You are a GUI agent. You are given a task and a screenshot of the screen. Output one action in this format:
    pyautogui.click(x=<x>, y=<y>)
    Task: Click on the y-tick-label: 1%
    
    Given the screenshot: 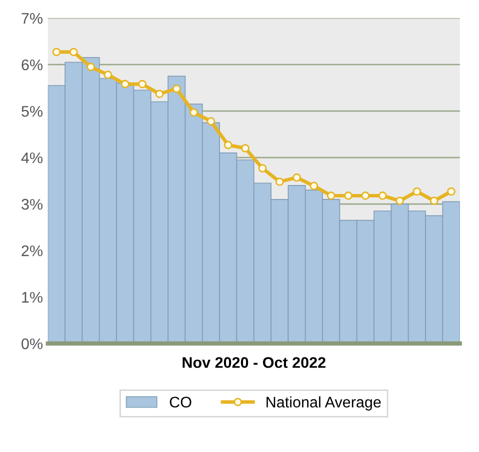 What is the action you would take?
    pyautogui.click(x=32, y=297)
    